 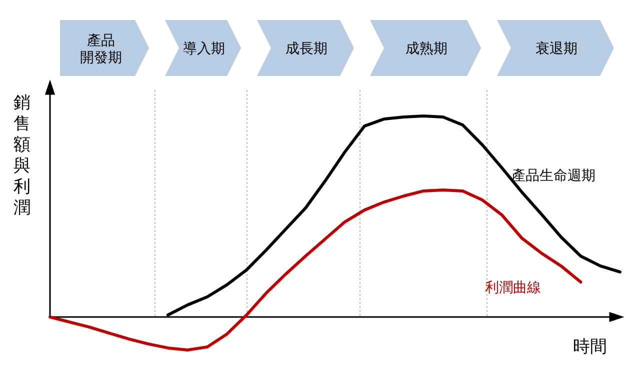 What do you see at coordinates (22, 155) in the screenshot?
I see `y-axis-title: 銷售額與利潤` at bounding box center [22, 155].